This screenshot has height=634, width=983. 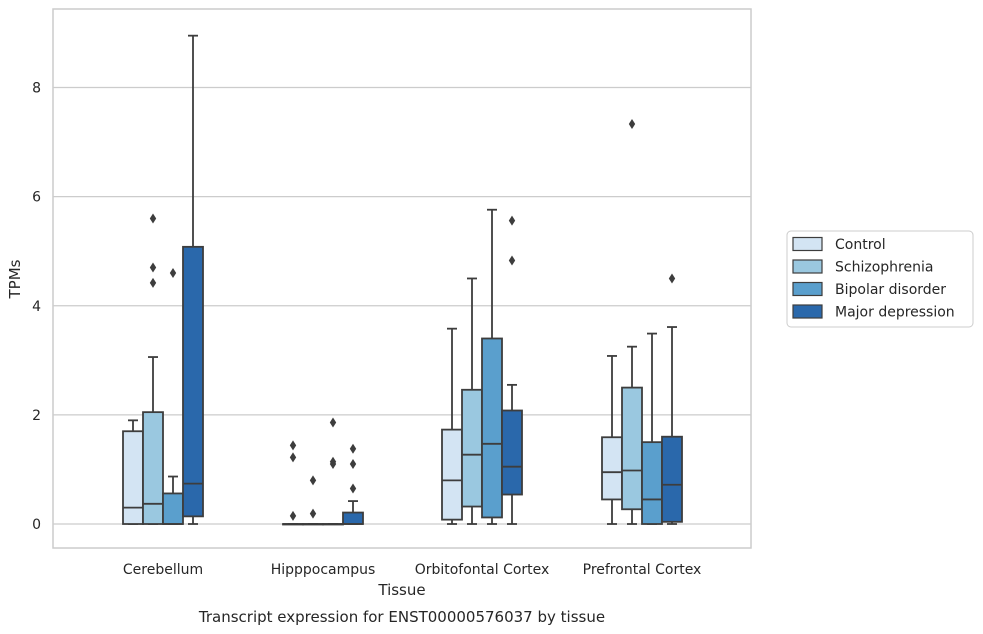 What do you see at coordinates (36, 198) in the screenshot?
I see `y-tick-label-6: 6` at bounding box center [36, 198].